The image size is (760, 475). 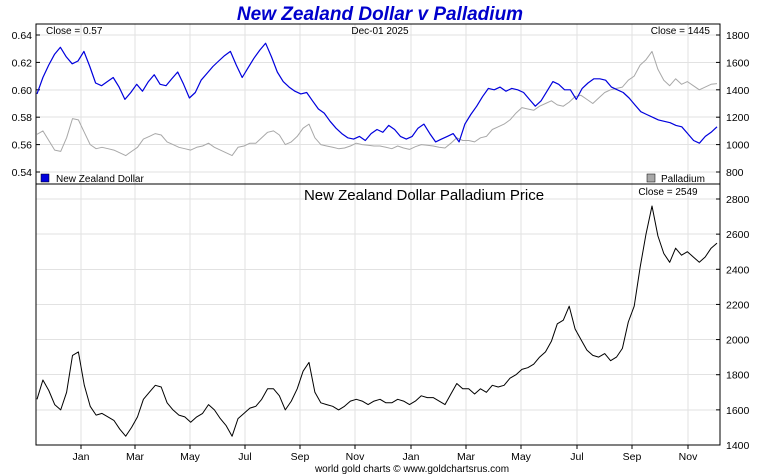 What do you see at coordinates (738, 36) in the screenshot?
I see `top-right-tick-label: 1800` at bounding box center [738, 36].